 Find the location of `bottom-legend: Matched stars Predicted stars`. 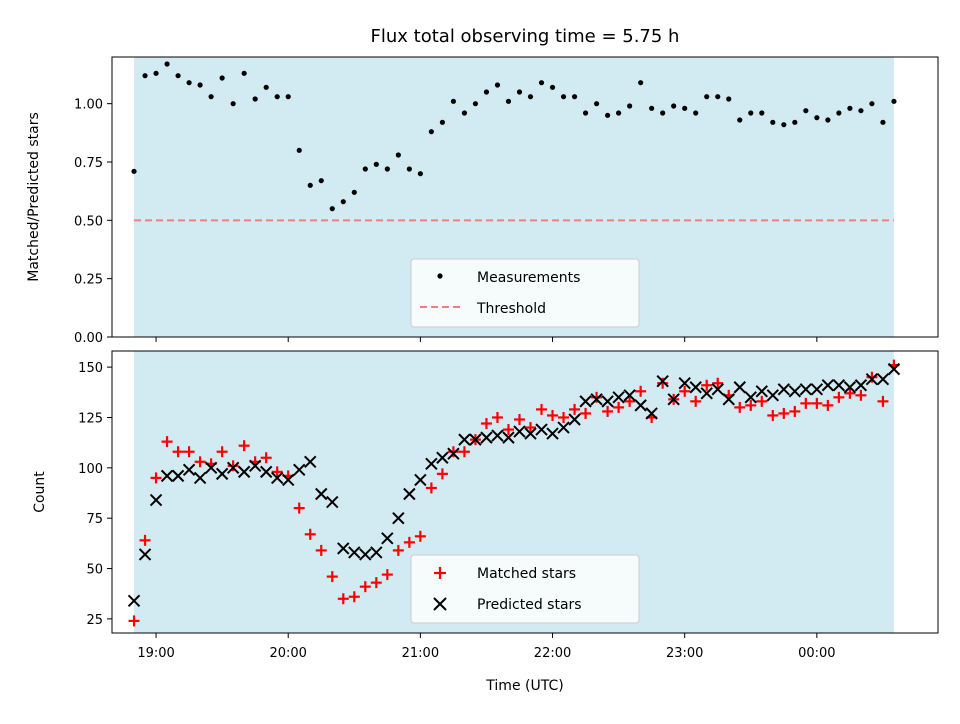

bottom-legend: Matched stars Predicted stars is located at coordinates (525, 589).